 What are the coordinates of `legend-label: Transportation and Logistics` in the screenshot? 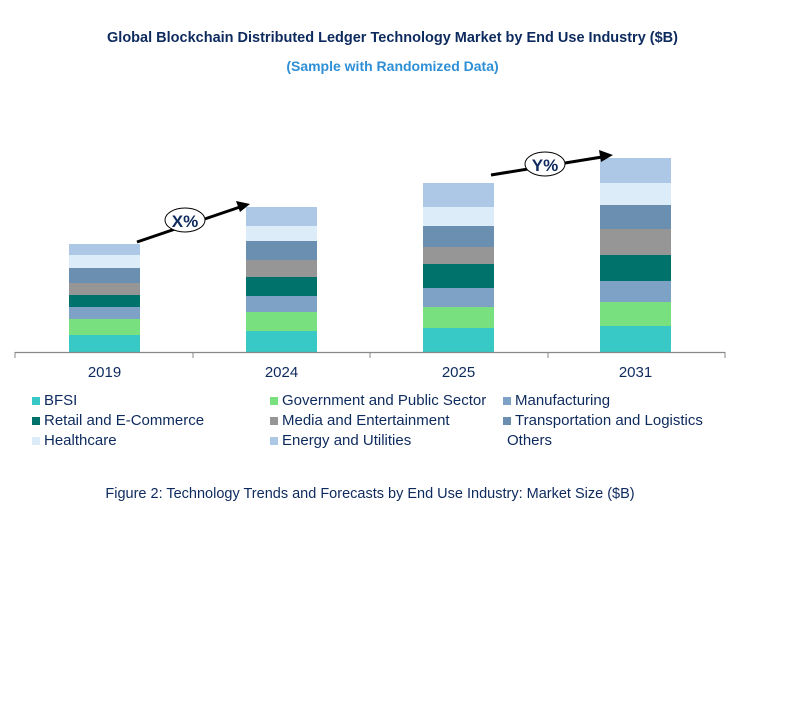 It's located at (609, 420).